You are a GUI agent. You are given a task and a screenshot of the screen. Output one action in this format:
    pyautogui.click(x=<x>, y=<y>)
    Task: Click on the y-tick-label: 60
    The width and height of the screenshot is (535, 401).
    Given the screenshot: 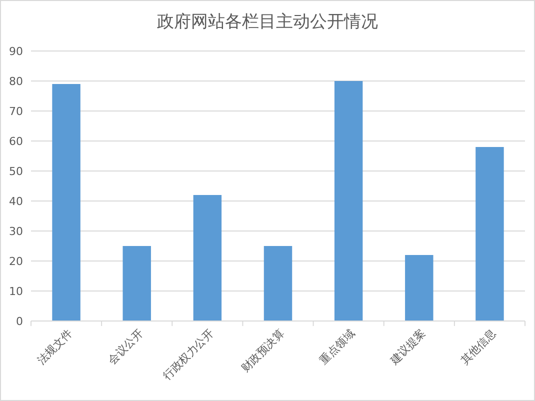 What is the action you would take?
    pyautogui.click(x=16, y=141)
    